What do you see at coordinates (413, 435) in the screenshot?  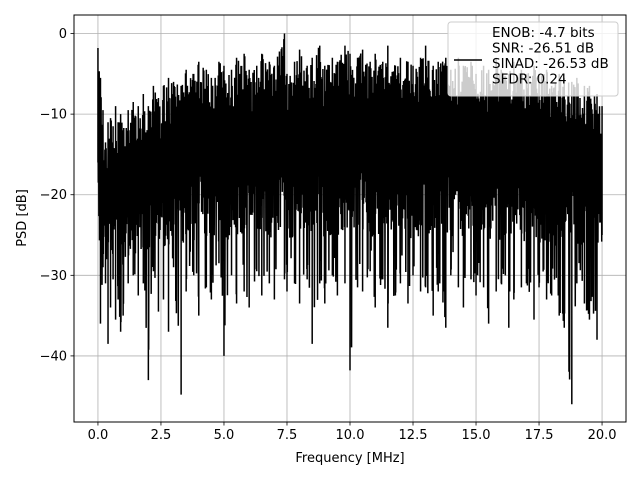 I see `x-tick-label: 12.5` at bounding box center [413, 435].